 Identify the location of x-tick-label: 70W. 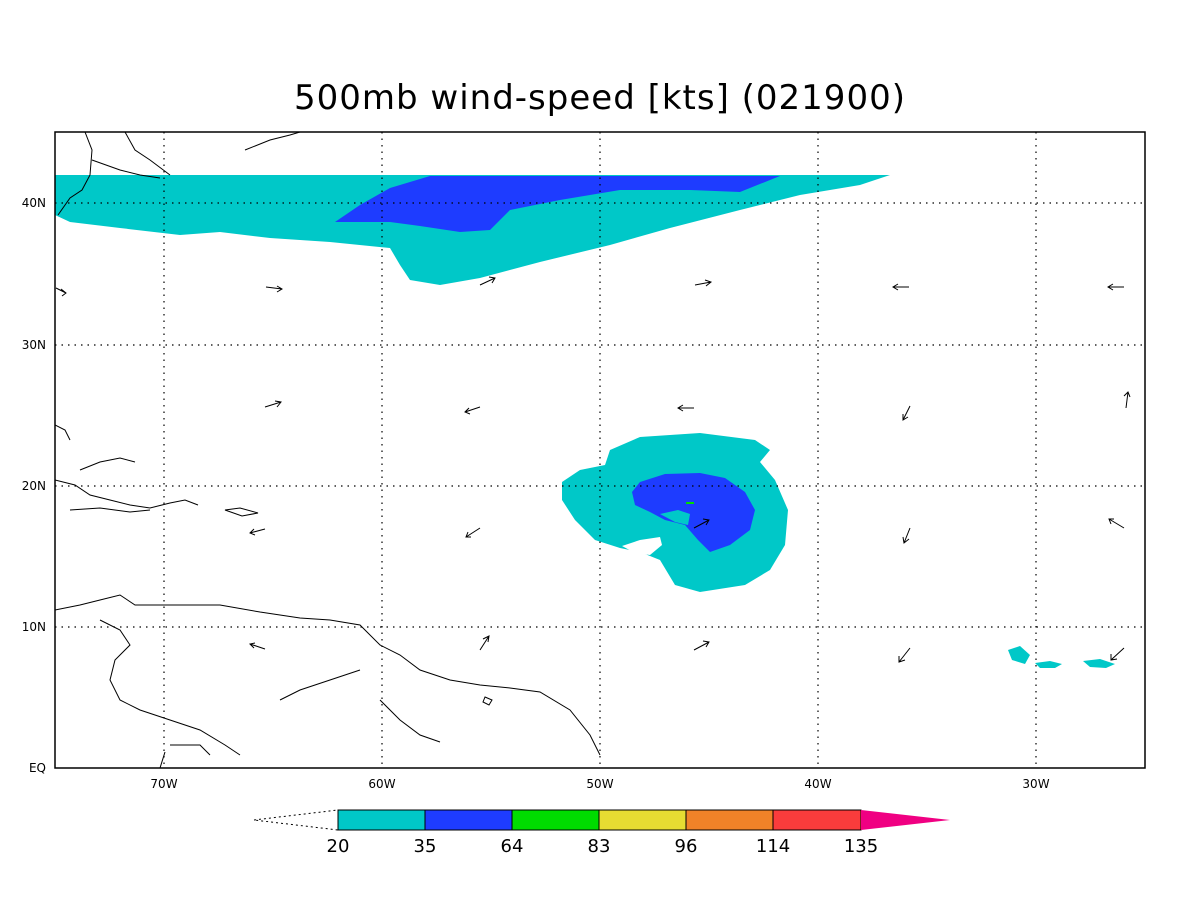
(163, 784).